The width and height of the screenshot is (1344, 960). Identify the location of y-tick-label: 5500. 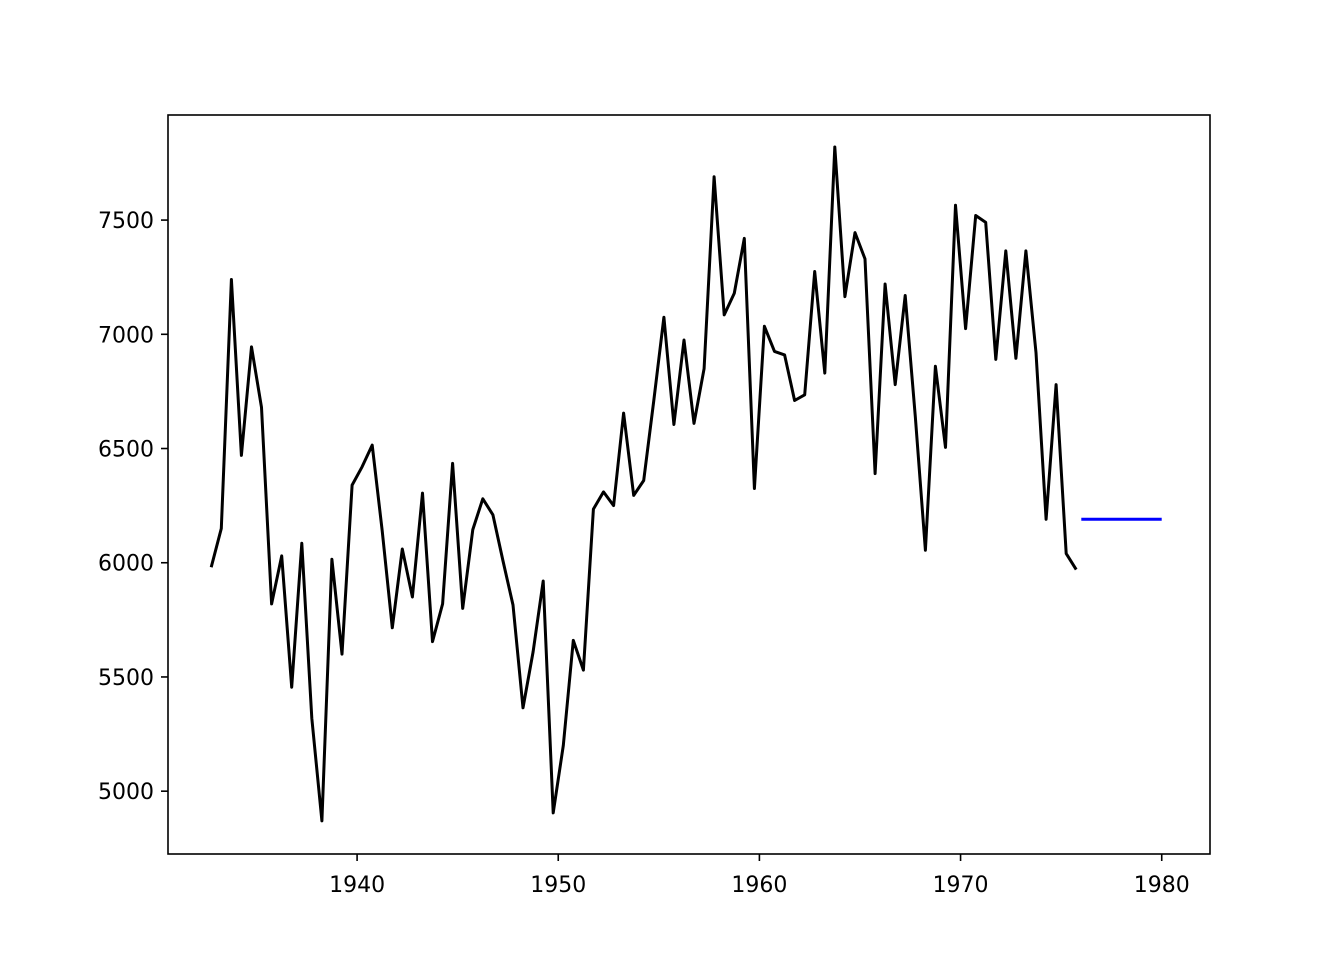
(126, 678).